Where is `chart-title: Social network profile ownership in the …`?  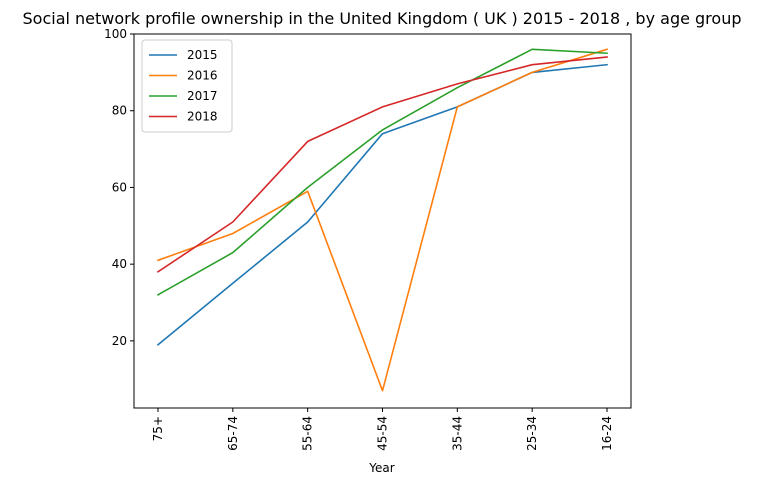 chart-title: Social network profile ownership in the … is located at coordinates (382, 18).